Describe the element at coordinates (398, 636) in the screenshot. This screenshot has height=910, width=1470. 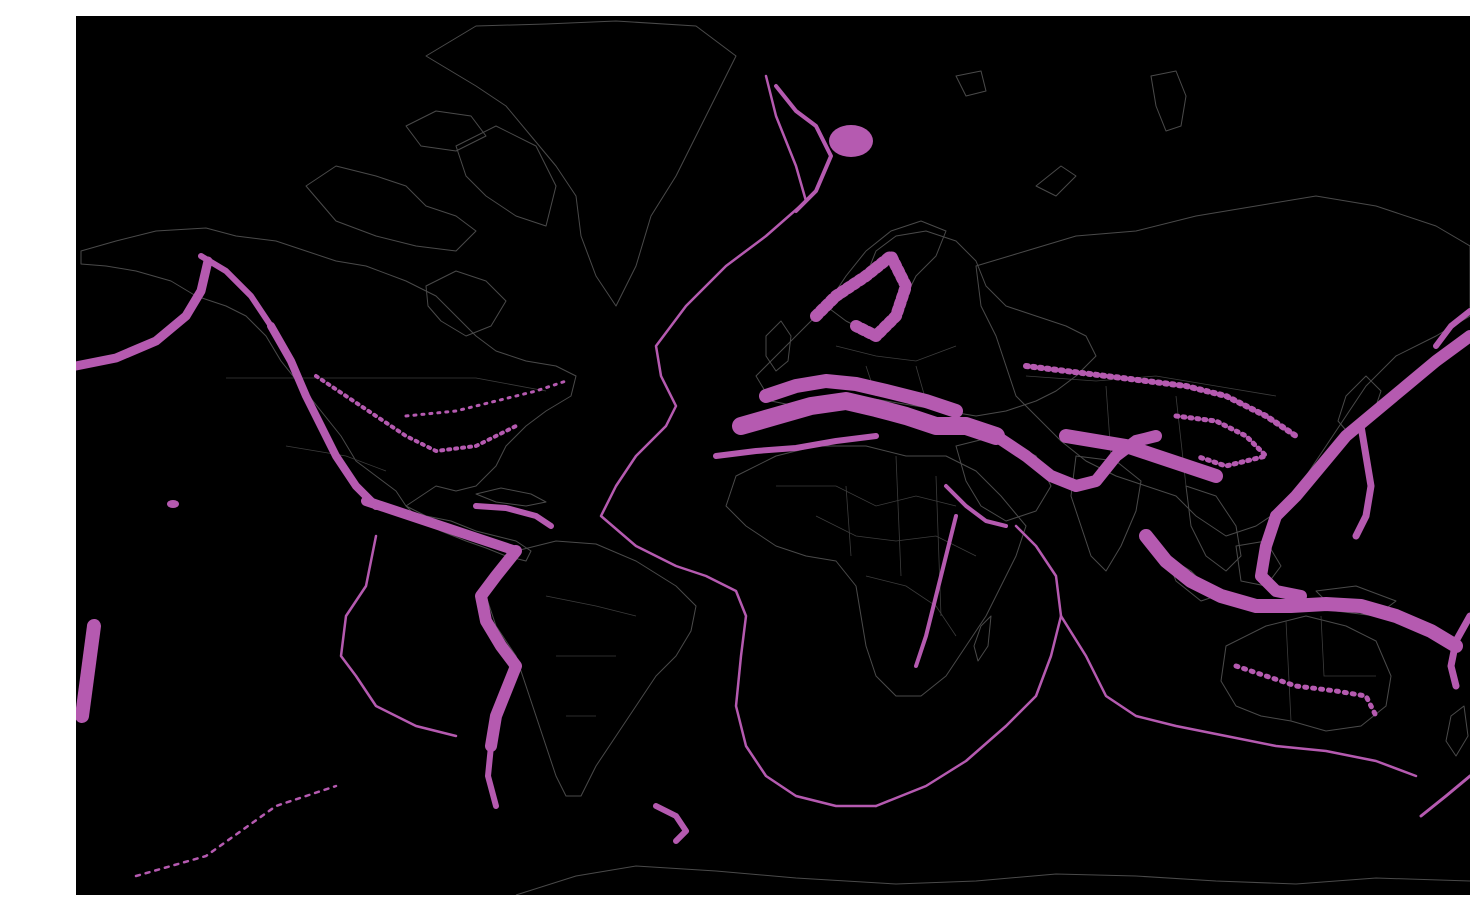
I see `quake-east-pacific-rise` at that location.